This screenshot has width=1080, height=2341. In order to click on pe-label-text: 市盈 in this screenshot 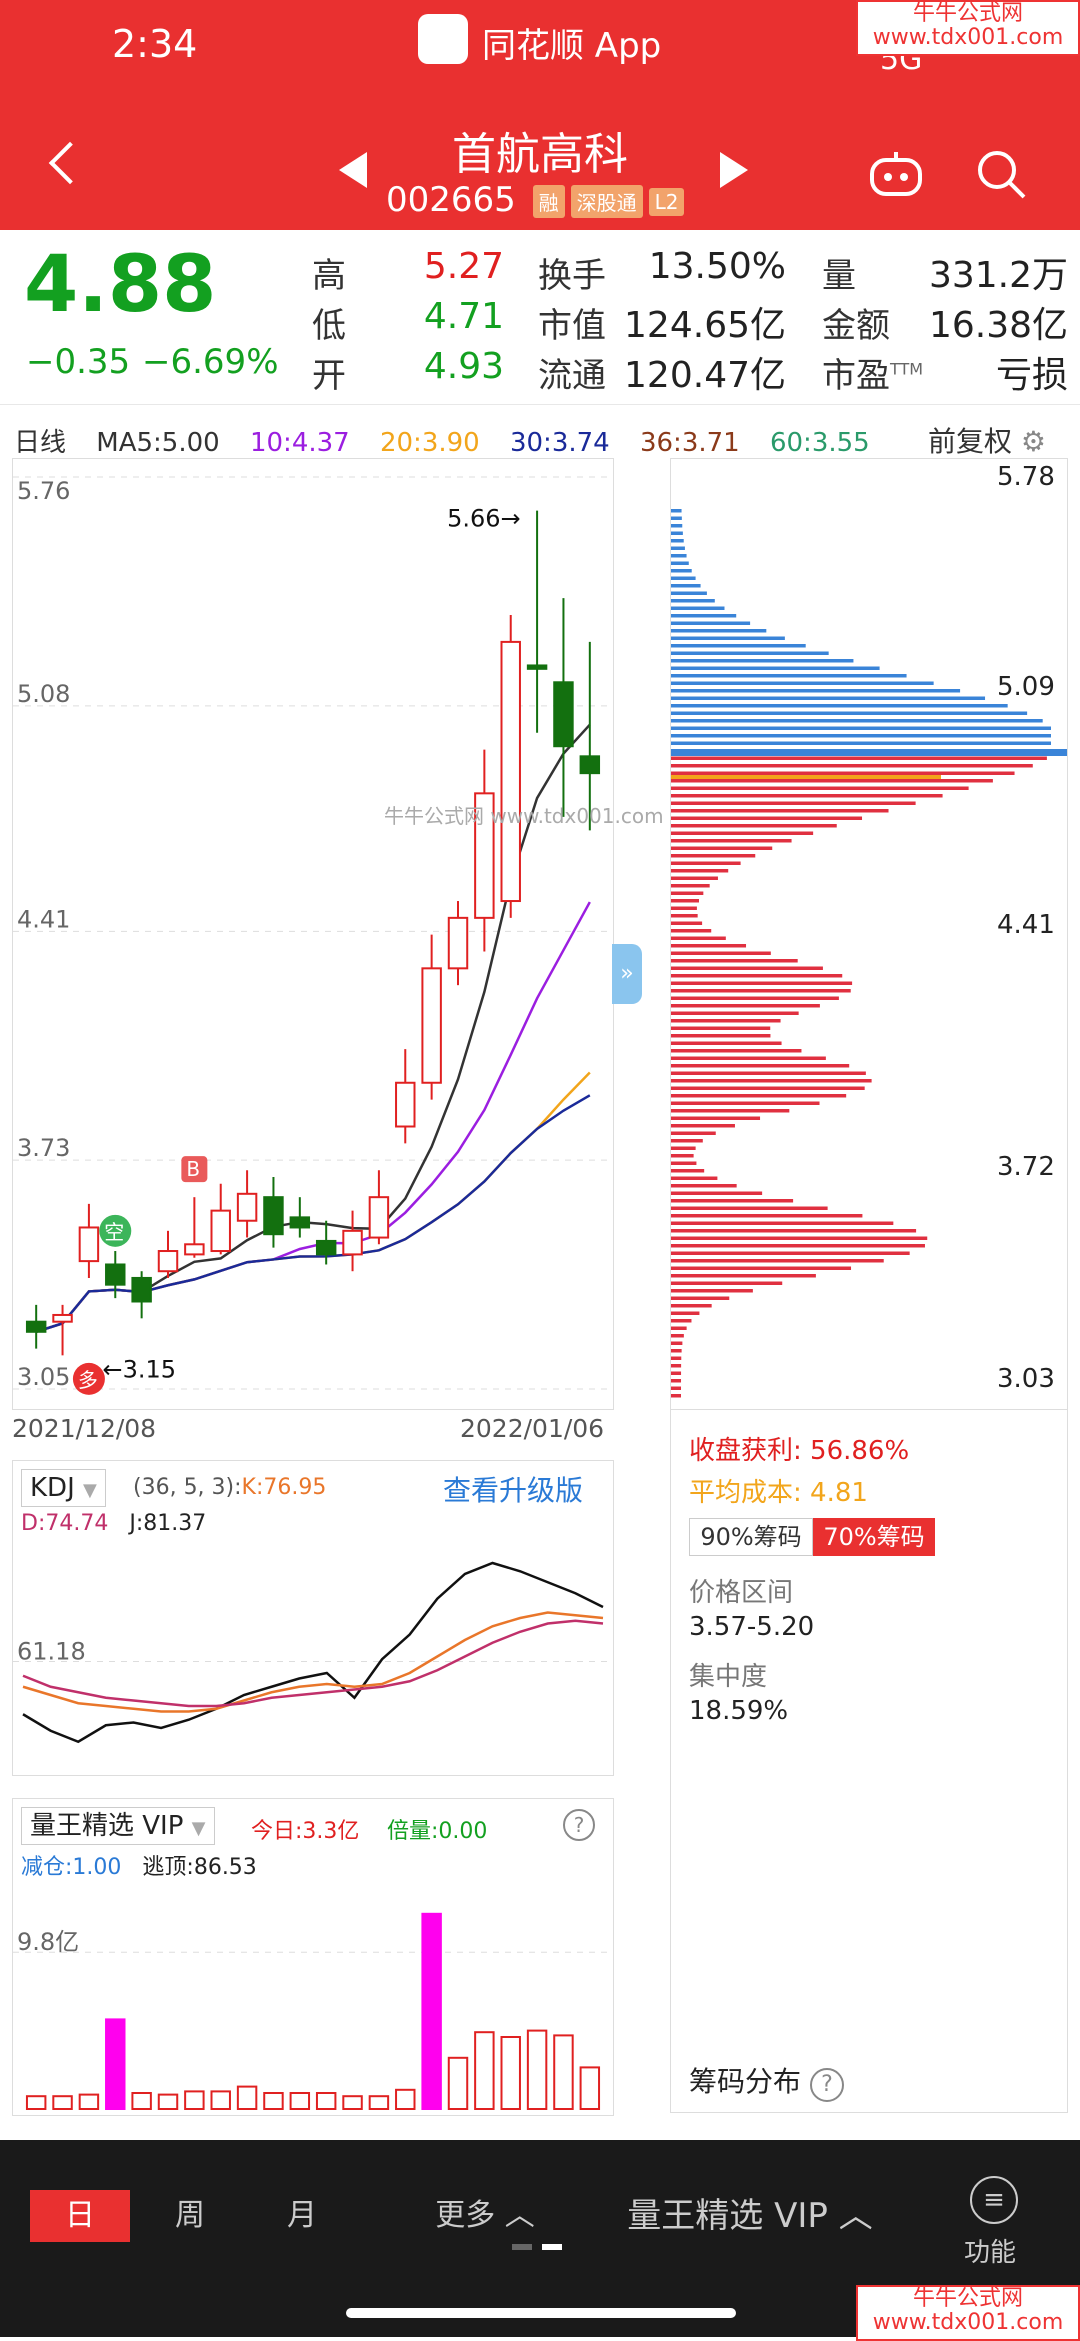, I will do `click(856, 376)`.